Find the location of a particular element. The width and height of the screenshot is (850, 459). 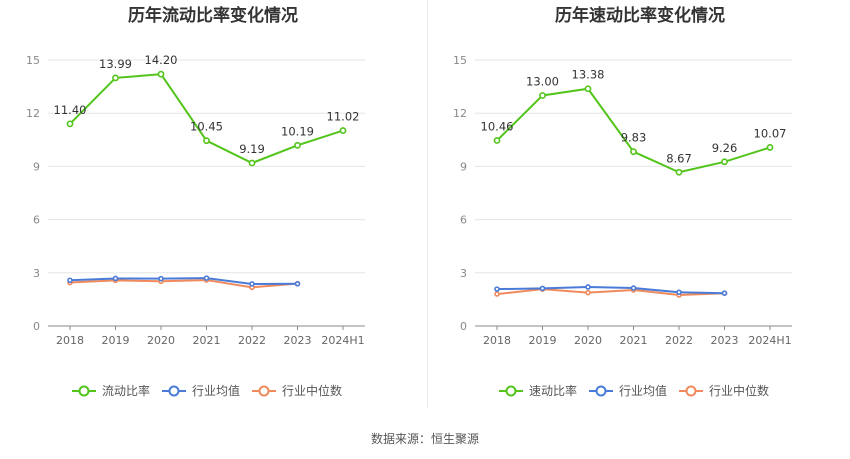

legend-item: 速动比率 is located at coordinates (538, 390).